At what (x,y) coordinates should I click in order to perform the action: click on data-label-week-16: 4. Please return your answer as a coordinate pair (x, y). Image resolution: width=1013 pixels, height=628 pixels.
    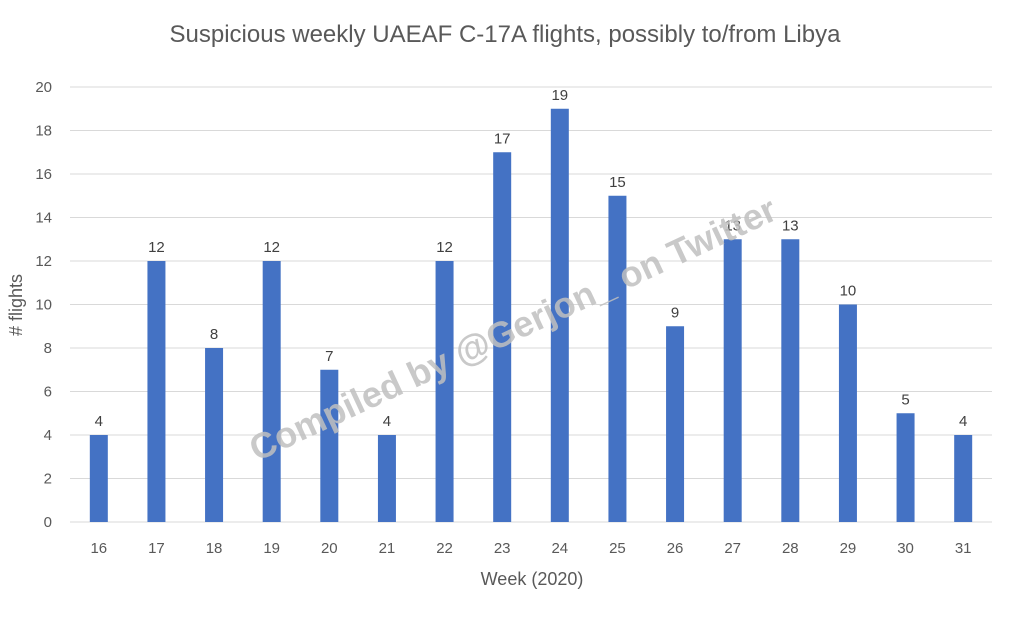
    Looking at the image, I should click on (99, 421).